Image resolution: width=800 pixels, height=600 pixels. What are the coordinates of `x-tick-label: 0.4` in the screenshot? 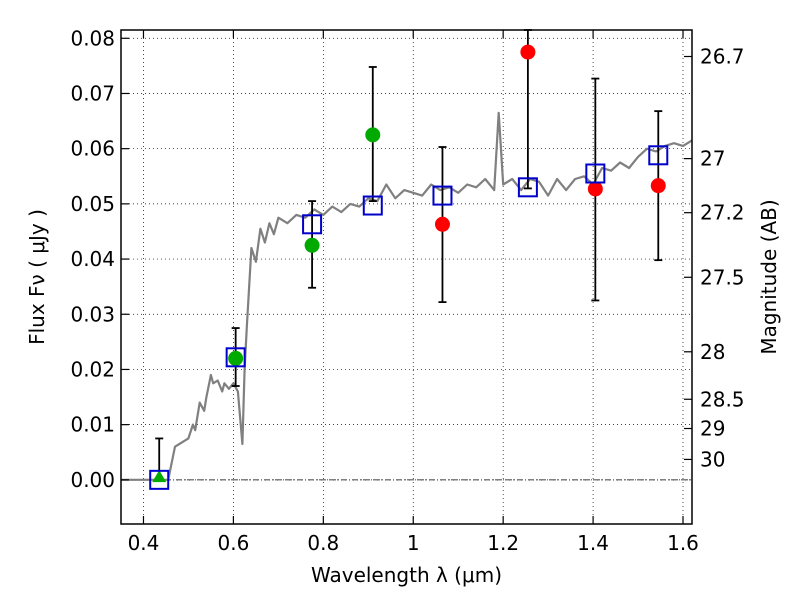 It's located at (144, 543).